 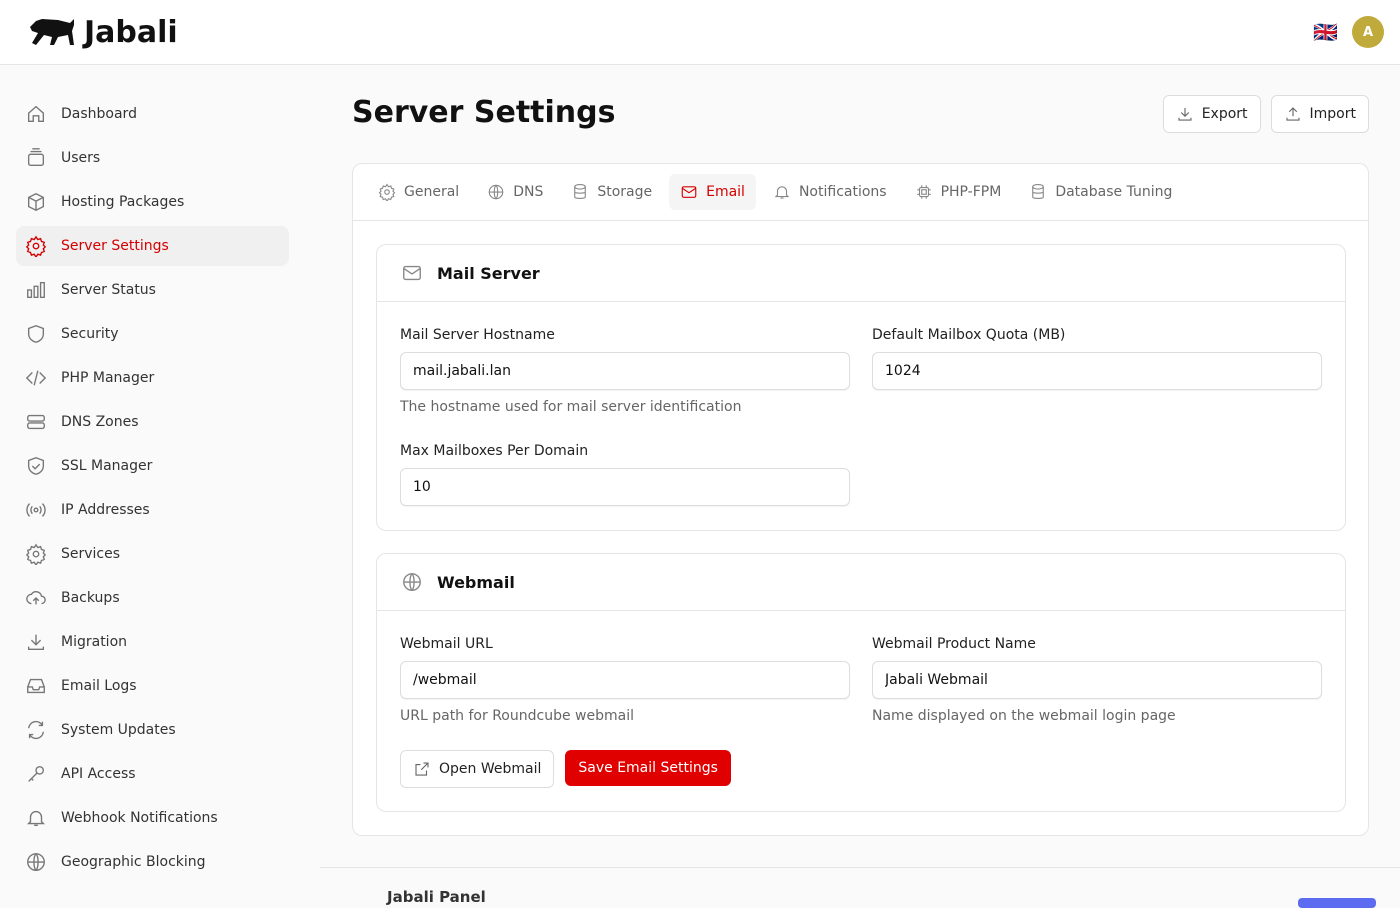 What do you see at coordinates (108, 378) in the screenshot?
I see `sidebar-item-label: PHP Manager` at bounding box center [108, 378].